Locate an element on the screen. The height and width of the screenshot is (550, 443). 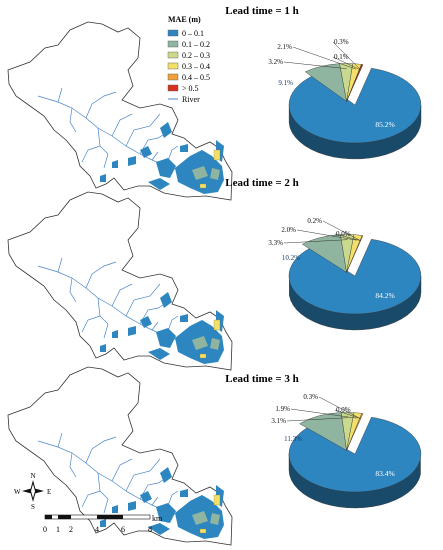
pie-2-label-2: 3.3% is located at coordinates (275, 243).